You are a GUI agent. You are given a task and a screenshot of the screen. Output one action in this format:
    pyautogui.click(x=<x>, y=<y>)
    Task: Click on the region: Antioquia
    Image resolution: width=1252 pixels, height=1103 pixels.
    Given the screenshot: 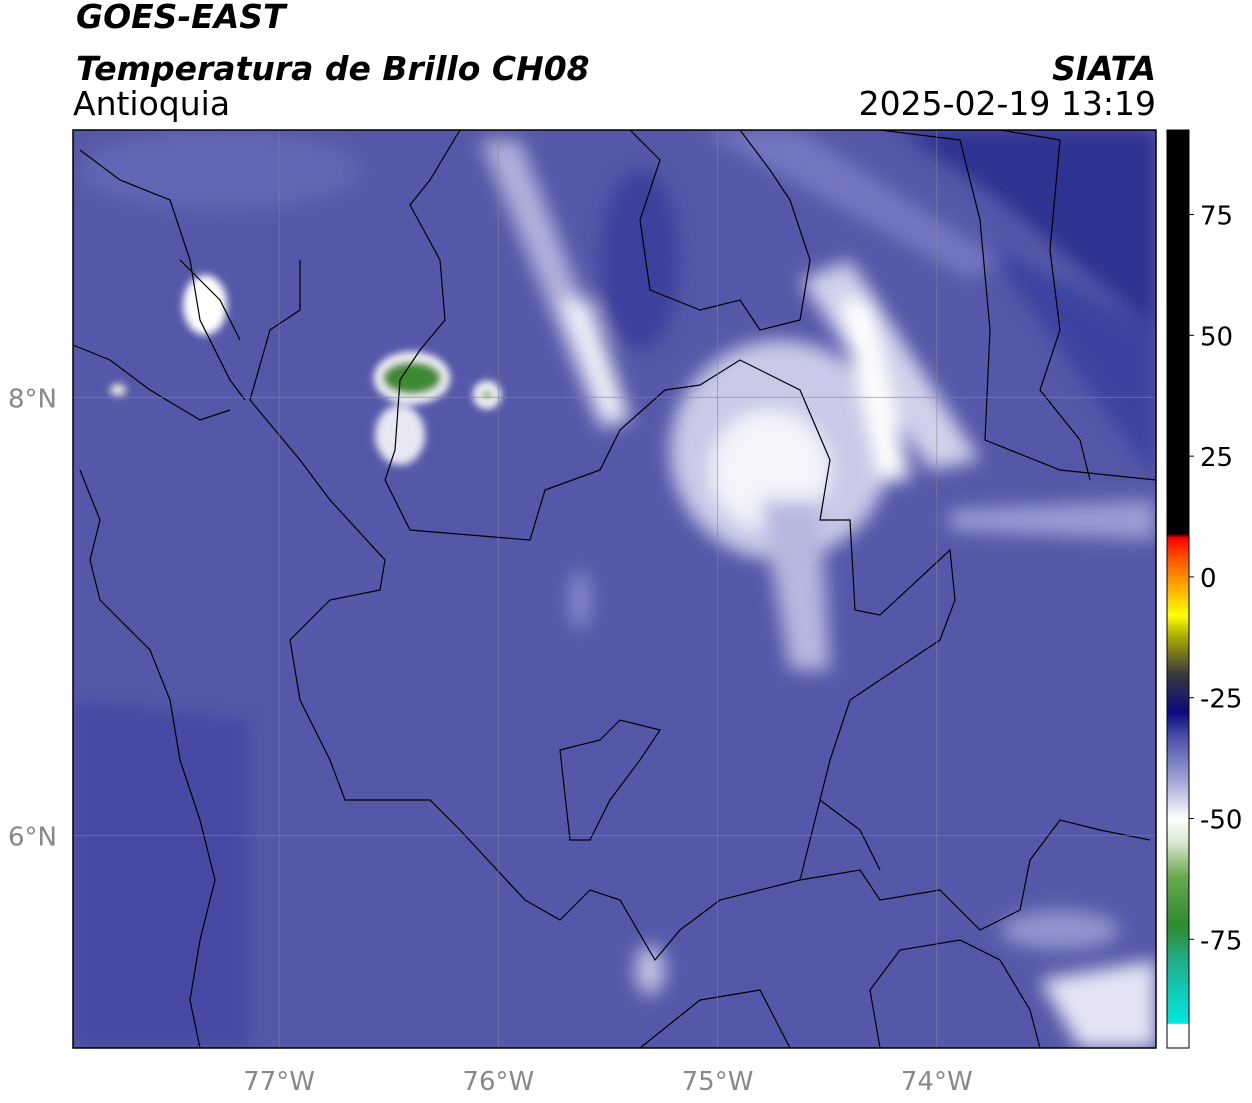 What is the action you would take?
    pyautogui.click(x=151, y=103)
    